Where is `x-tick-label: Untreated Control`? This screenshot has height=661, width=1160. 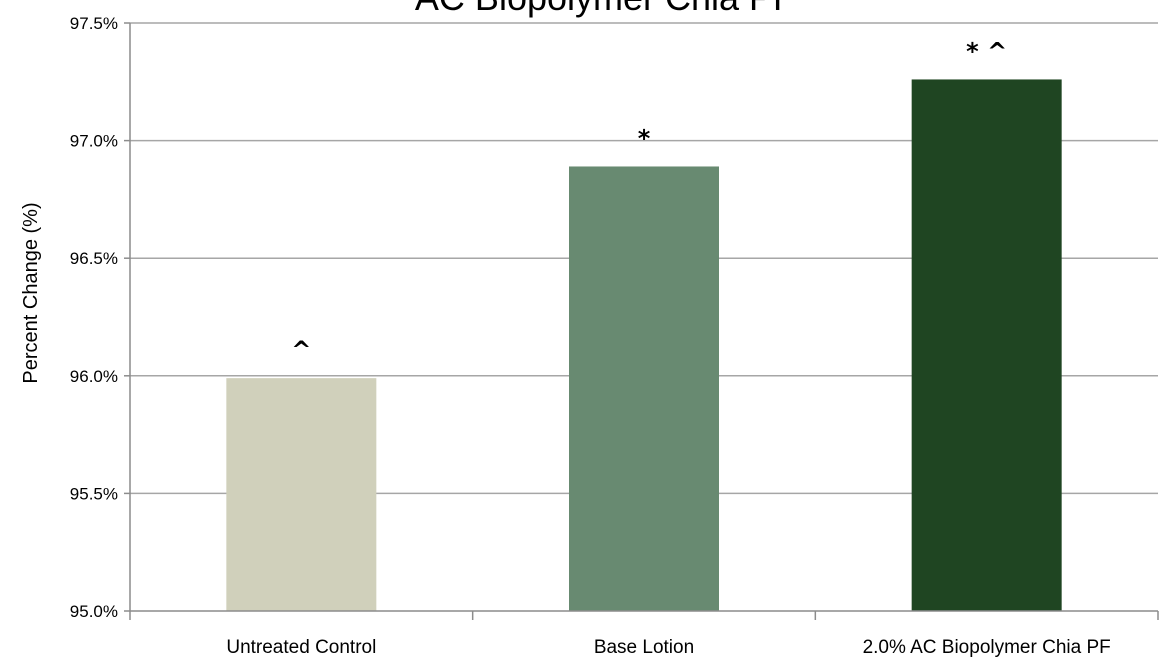
x-tick-label: Untreated Control is located at coordinates (301, 647).